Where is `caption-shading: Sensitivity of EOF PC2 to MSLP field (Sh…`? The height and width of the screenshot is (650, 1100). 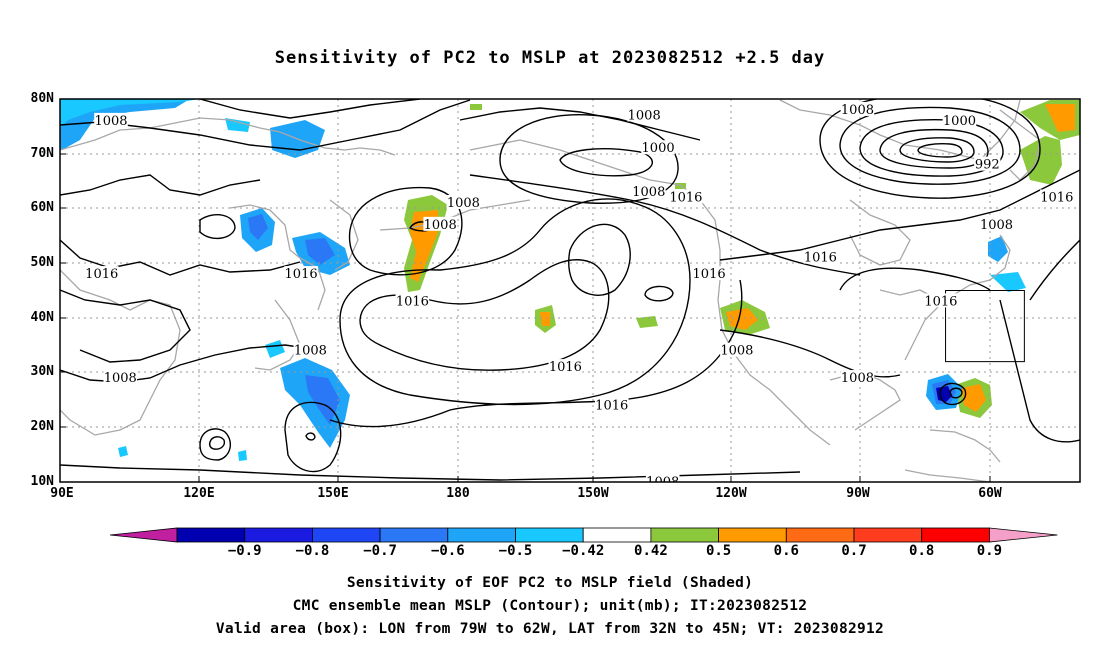 caption-shading: Sensitivity of EOF PC2 to MSLP field (Sh… is located at coordinates (550, 583).